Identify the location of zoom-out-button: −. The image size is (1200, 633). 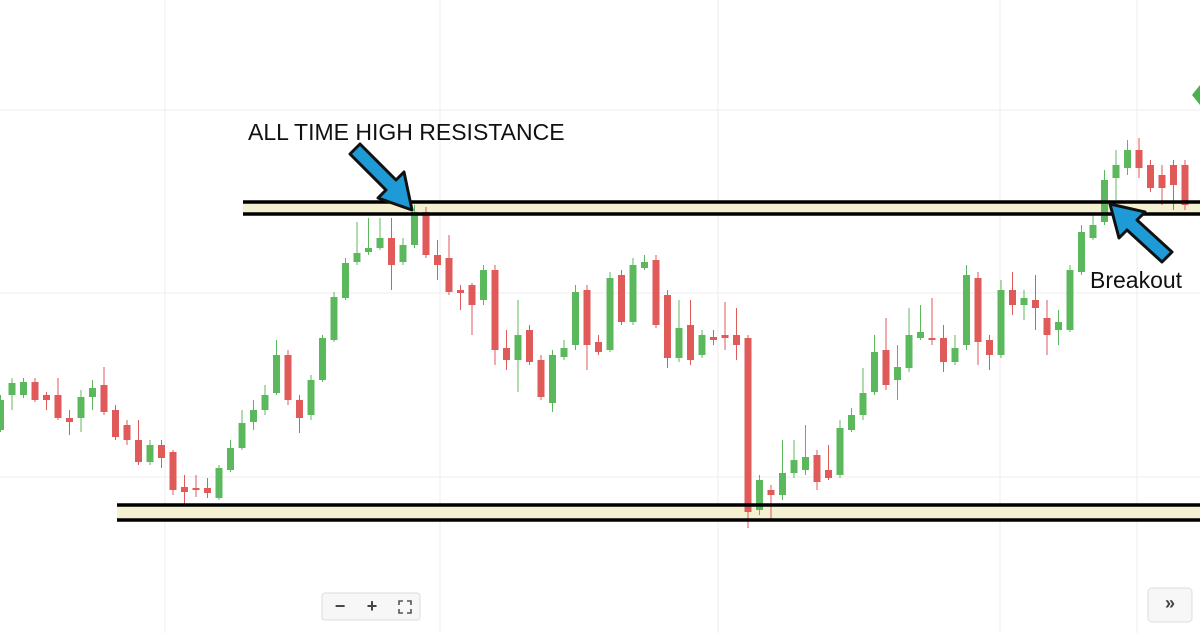
(340, 606).